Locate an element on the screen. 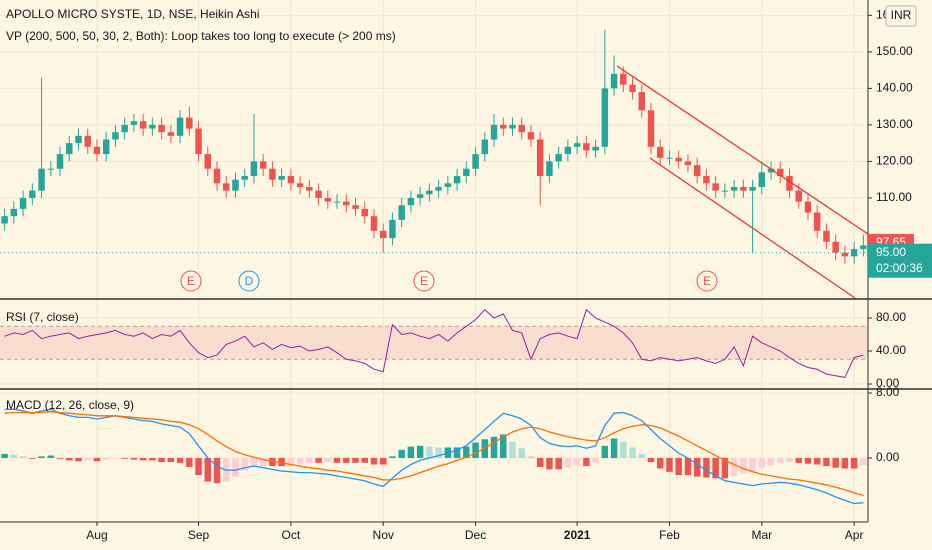 This screenshot has height=550, width=932. x-tick-label: Feb is located at coordinates (669, 535).